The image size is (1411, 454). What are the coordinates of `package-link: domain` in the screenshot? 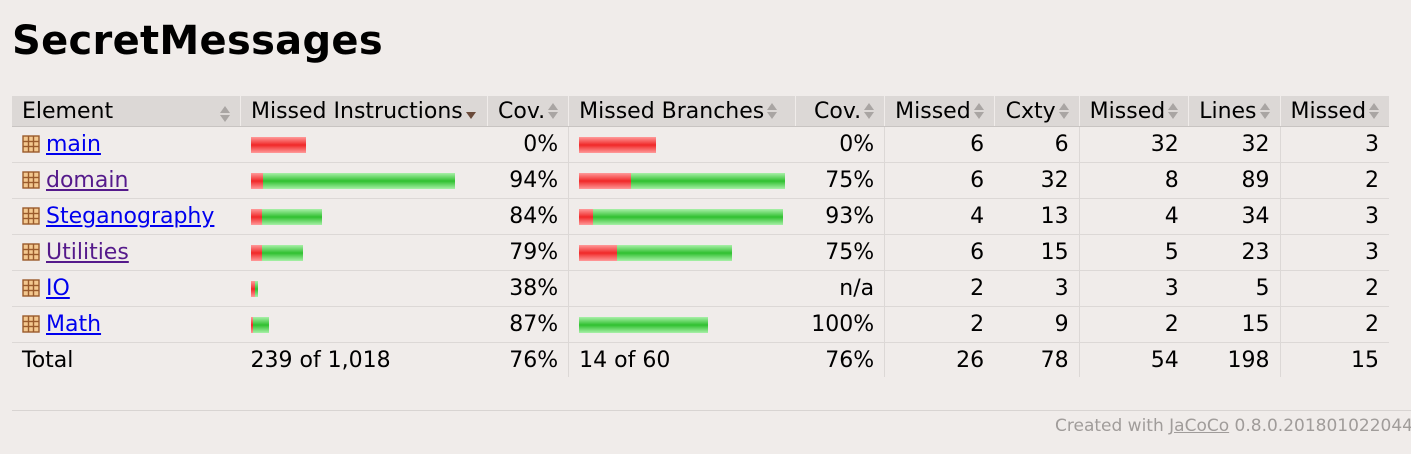 It's located at (87, 180).